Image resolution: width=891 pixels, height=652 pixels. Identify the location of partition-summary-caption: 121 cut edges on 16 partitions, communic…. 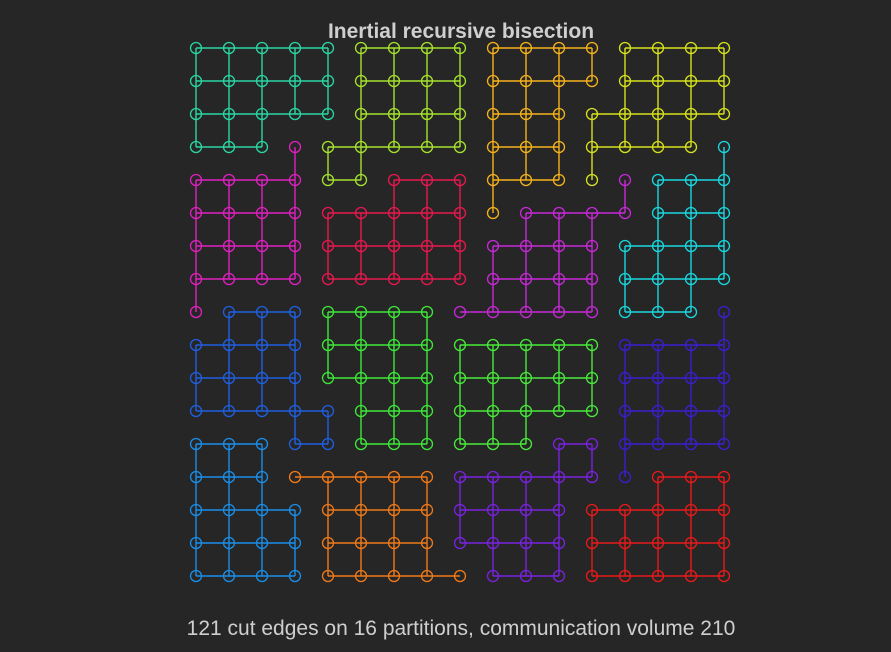
(461, 628).